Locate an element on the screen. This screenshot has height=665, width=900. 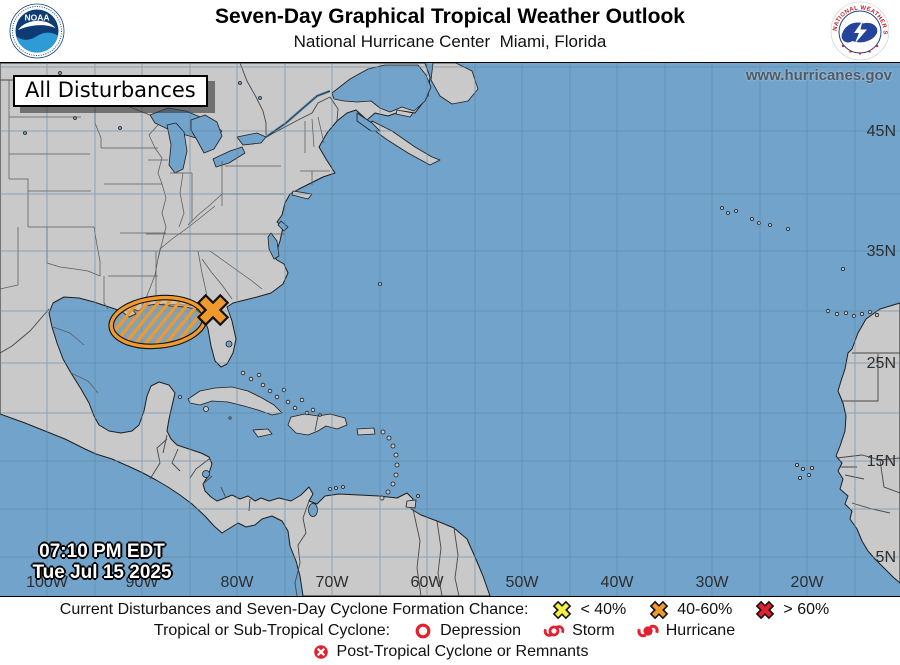
lon-label-20w: 20W is located at coordinates (808, 582).